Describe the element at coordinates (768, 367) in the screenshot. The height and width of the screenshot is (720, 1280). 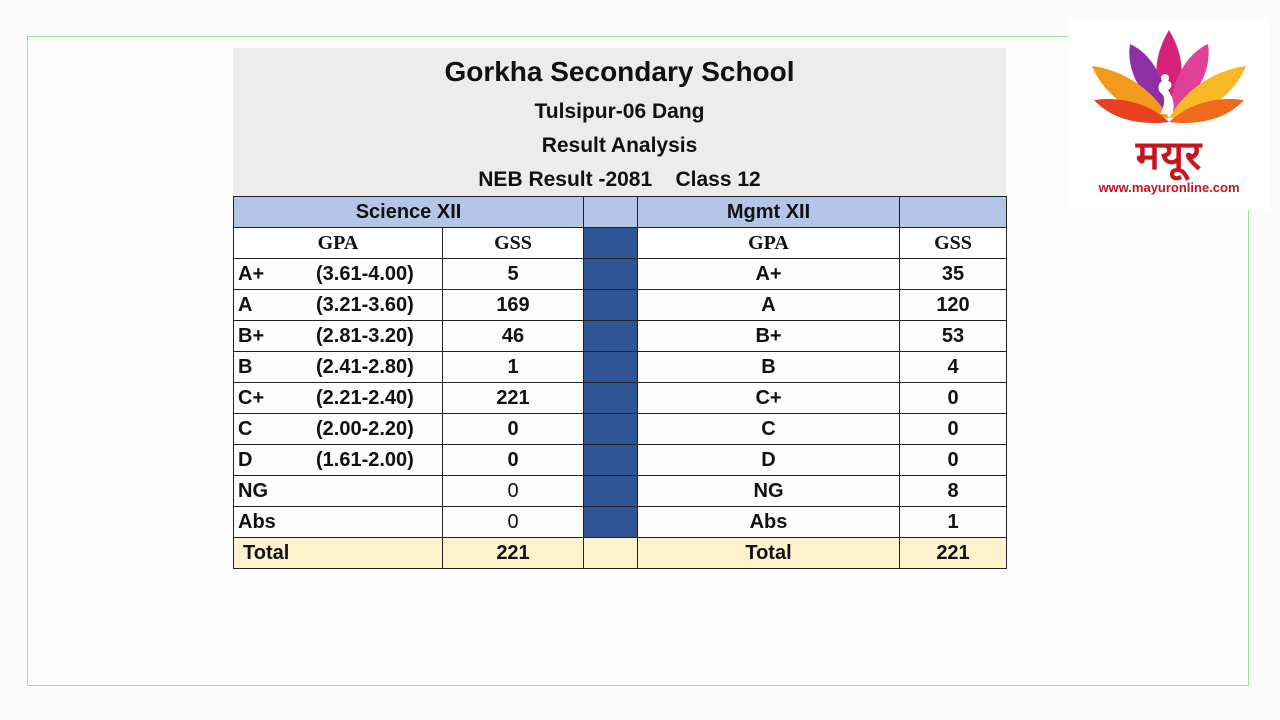
I see `mgmt-grade-label: B` at that location.